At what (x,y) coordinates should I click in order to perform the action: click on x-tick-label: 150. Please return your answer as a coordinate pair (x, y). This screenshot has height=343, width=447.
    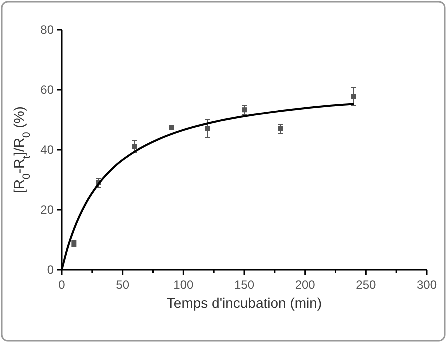
    Looking at the image, I should click on (244, 285).